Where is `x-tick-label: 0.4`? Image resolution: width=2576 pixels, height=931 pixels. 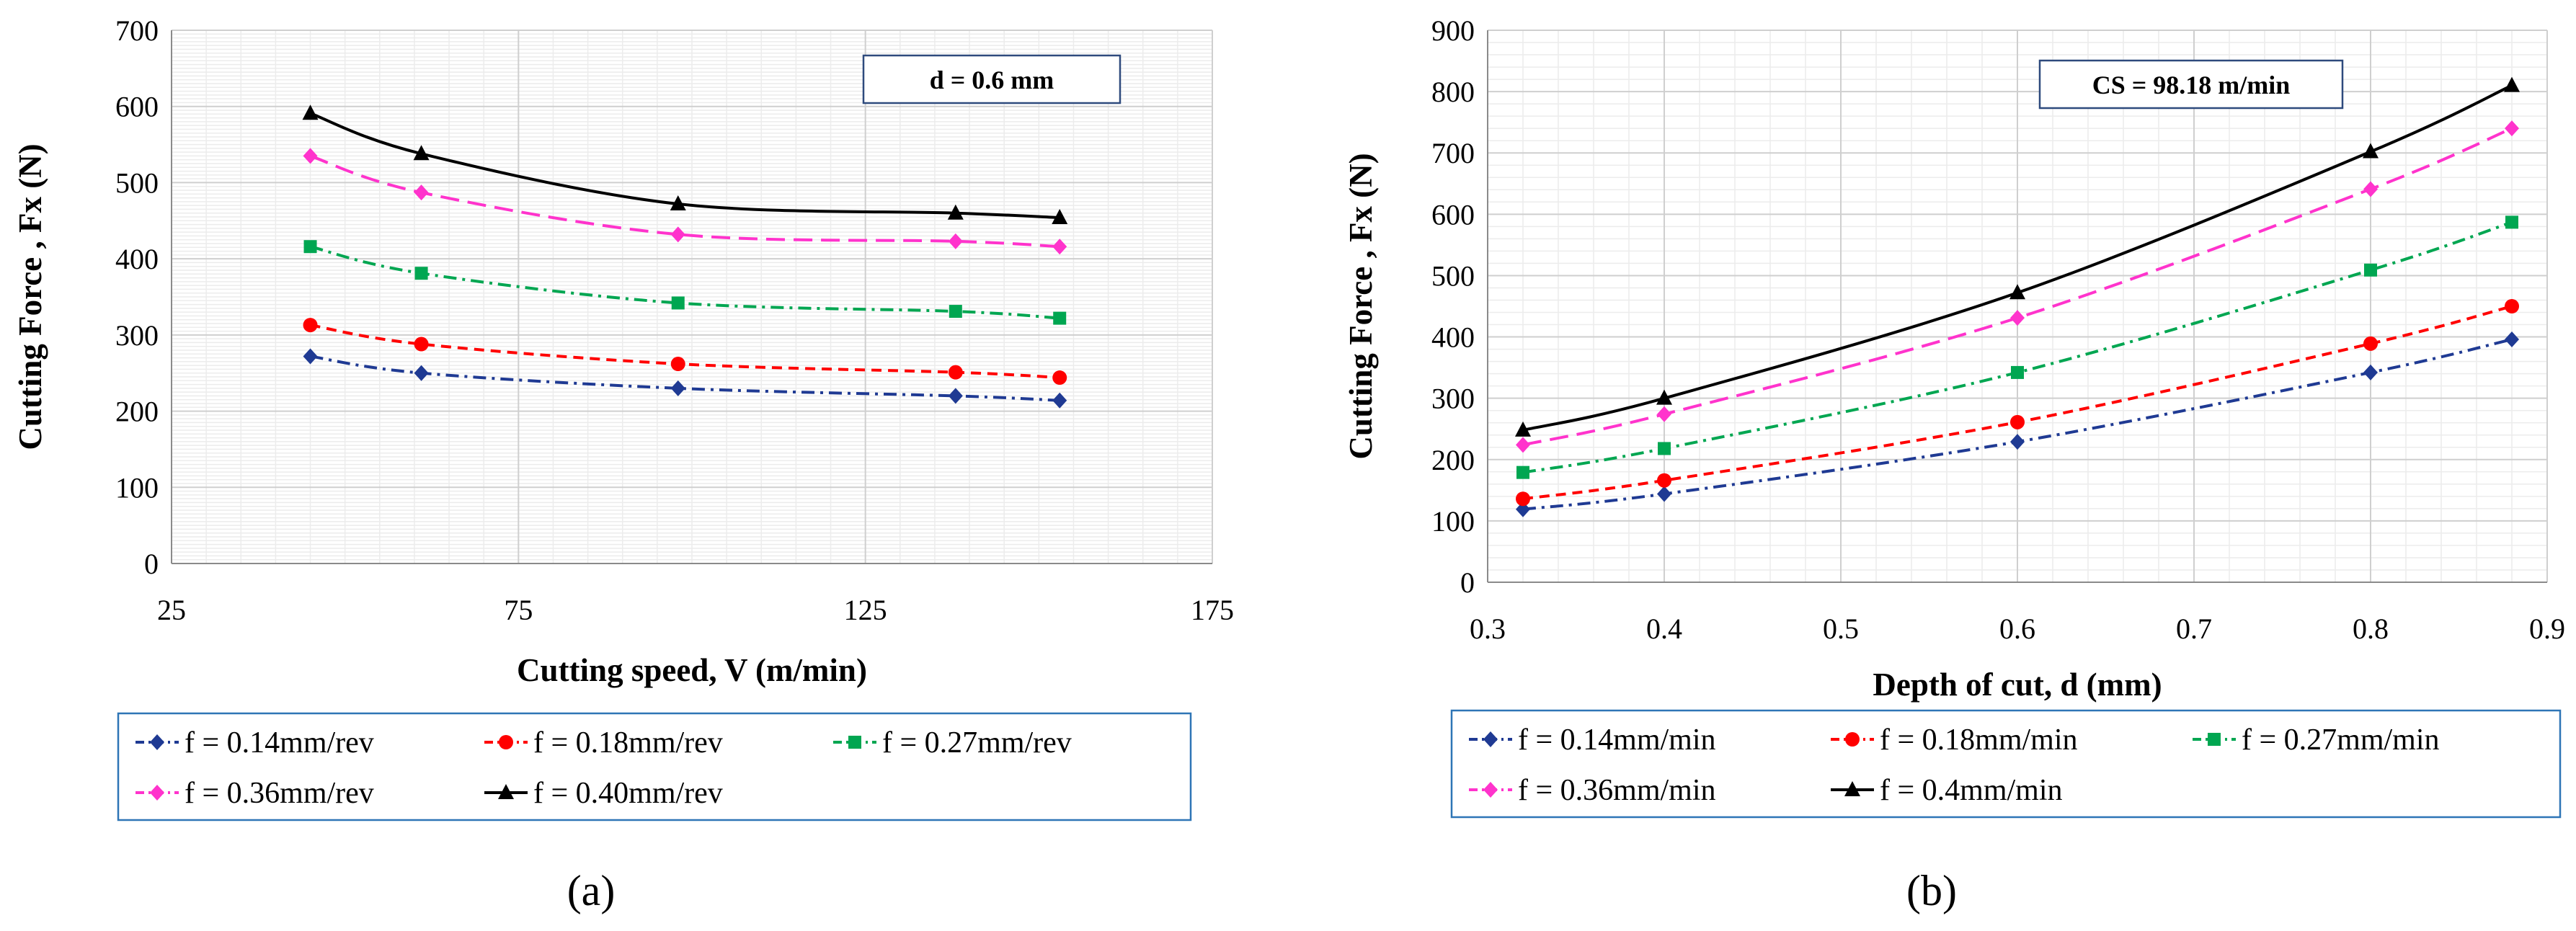
x-tick-label: 0.4 is located at coordinates (1664, 628).